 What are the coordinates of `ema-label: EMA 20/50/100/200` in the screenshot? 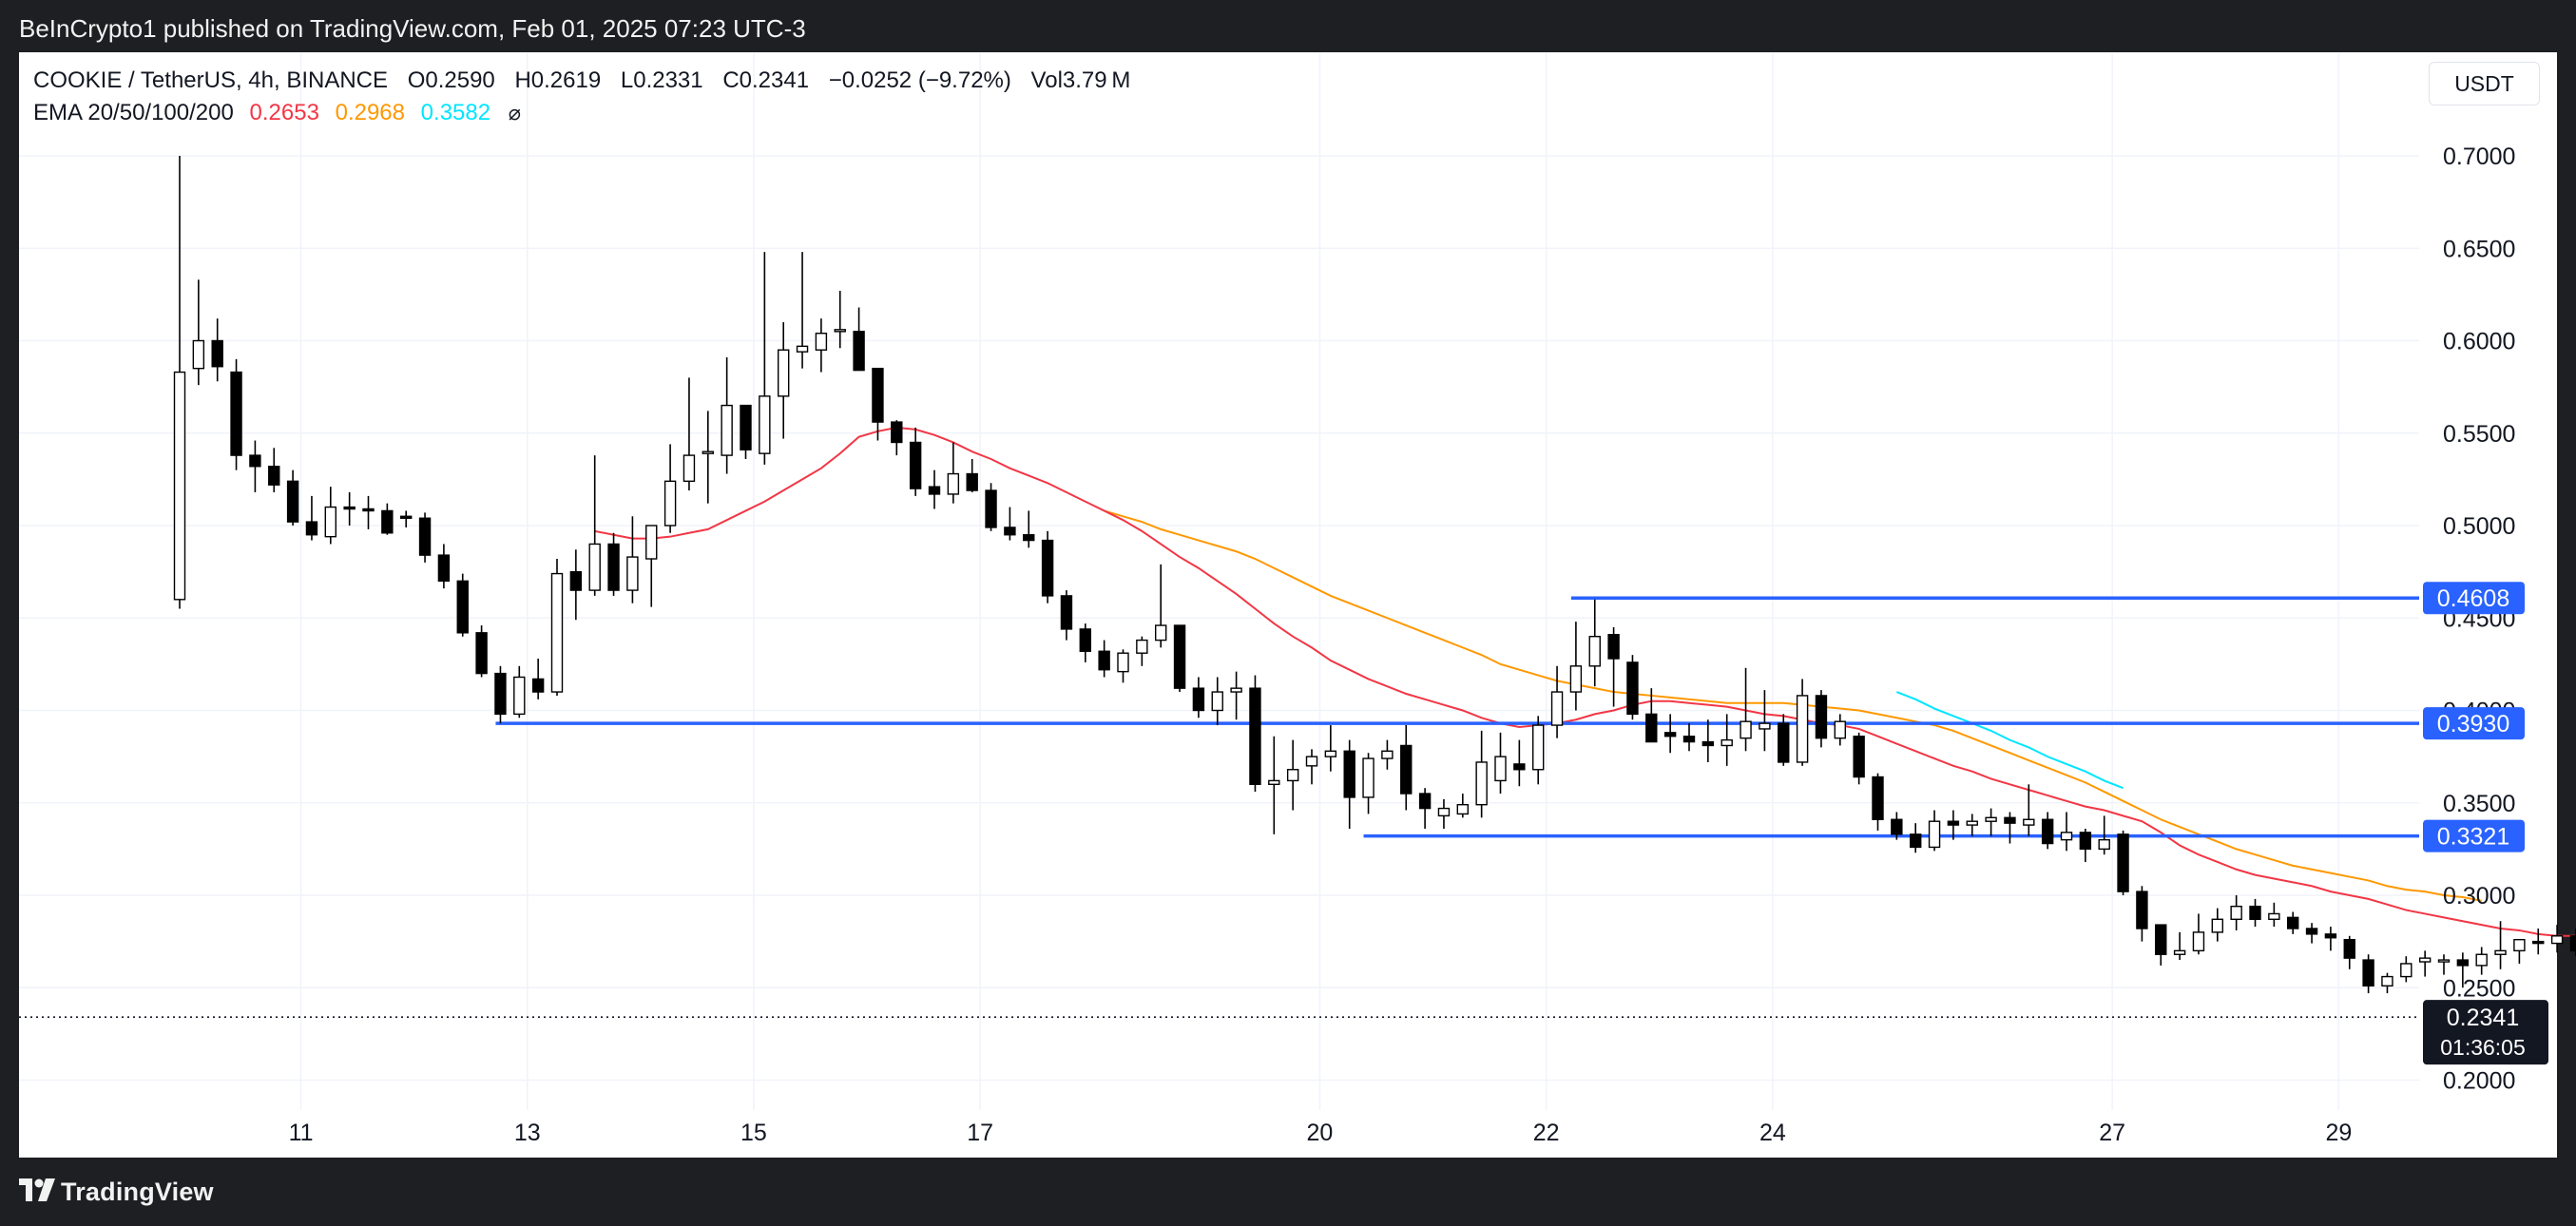 It's located at (133, 113).